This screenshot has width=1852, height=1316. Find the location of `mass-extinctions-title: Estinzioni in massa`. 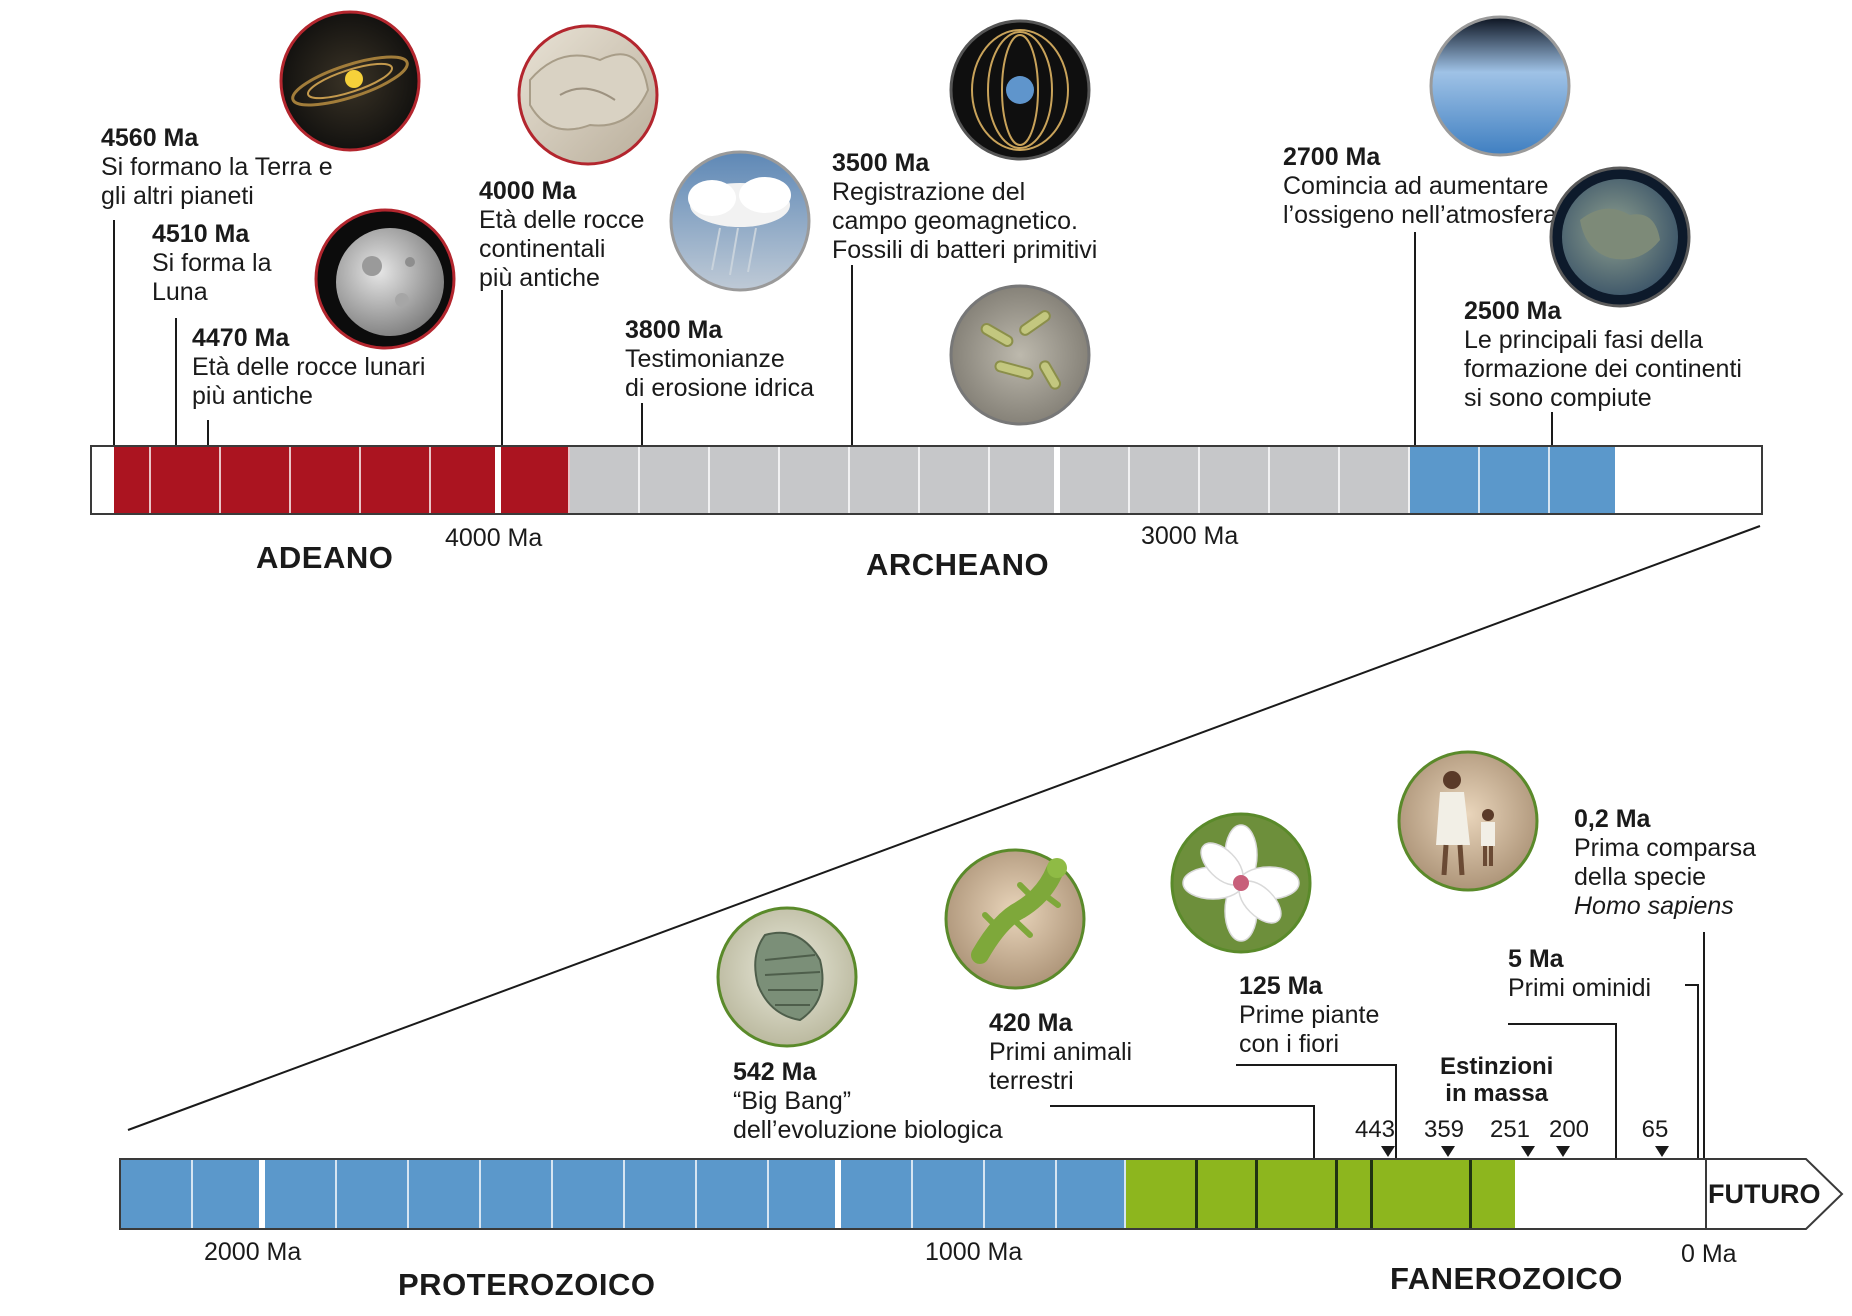

mass-extinctions-title: Estinzioni in massa is located at coordinates (1497, 1080).